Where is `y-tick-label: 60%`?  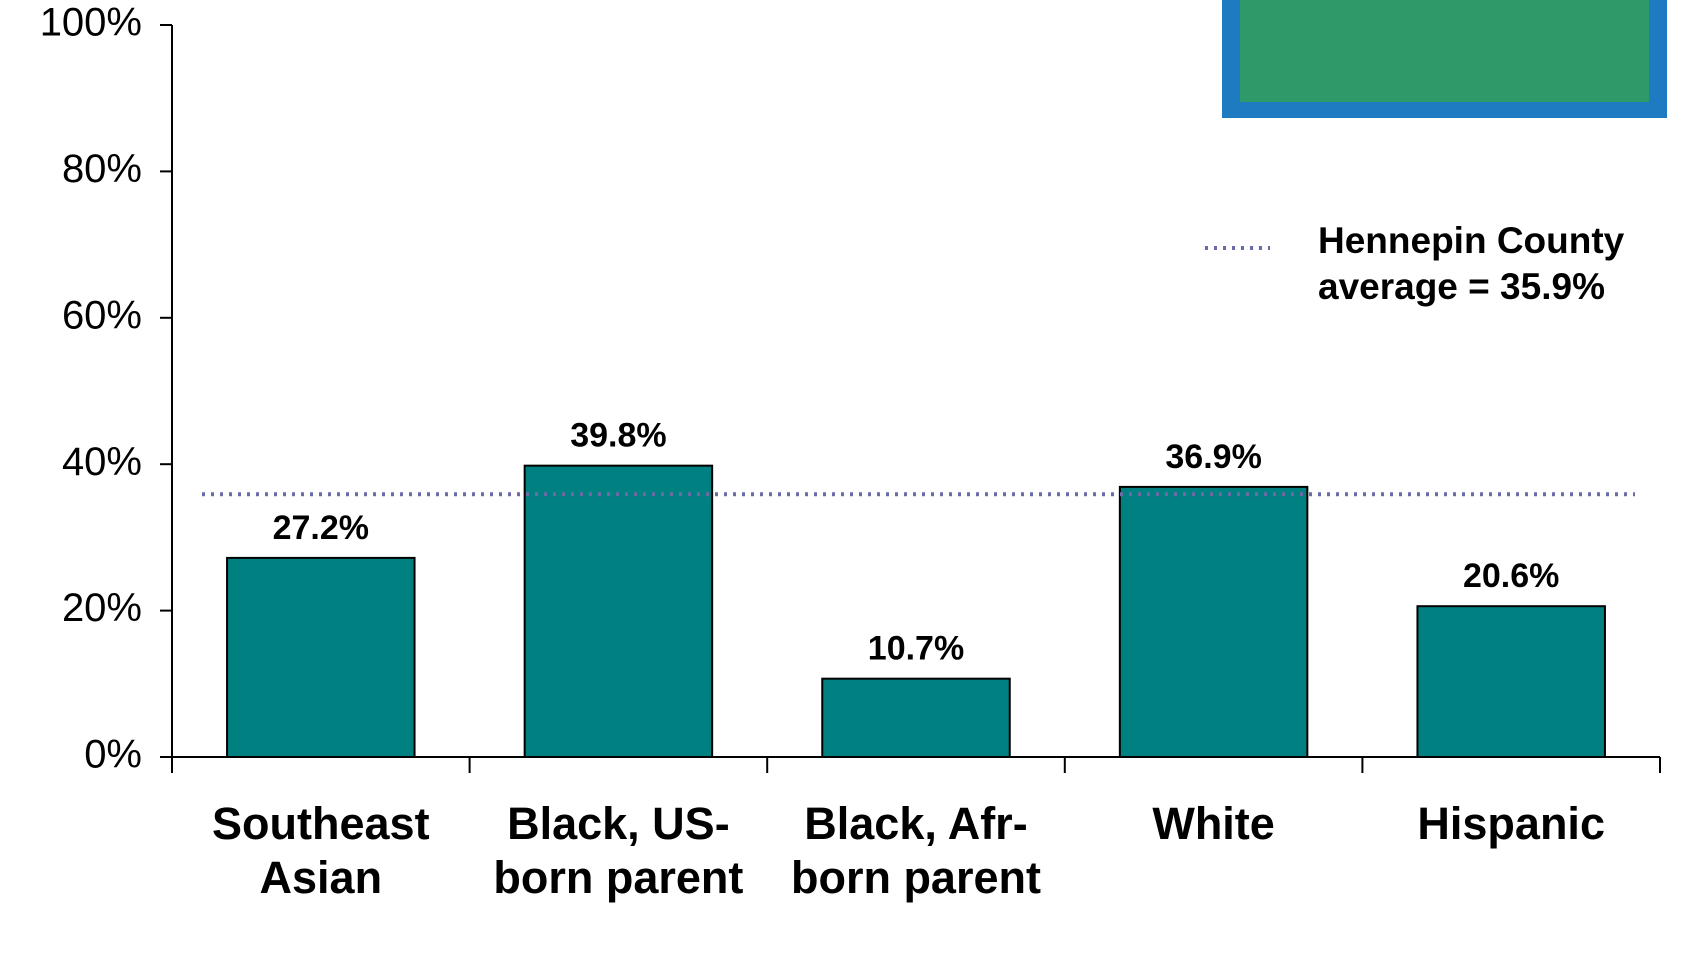 y-tick-label: 60% is located at coordinates (102, 315).